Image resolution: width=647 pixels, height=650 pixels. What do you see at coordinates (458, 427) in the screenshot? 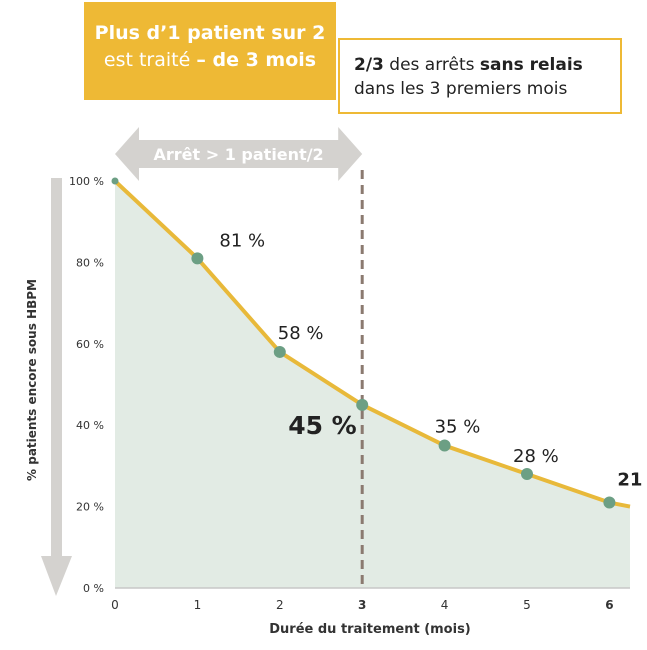
I see `data-label: 35 %` at bounding box center [458, 427].